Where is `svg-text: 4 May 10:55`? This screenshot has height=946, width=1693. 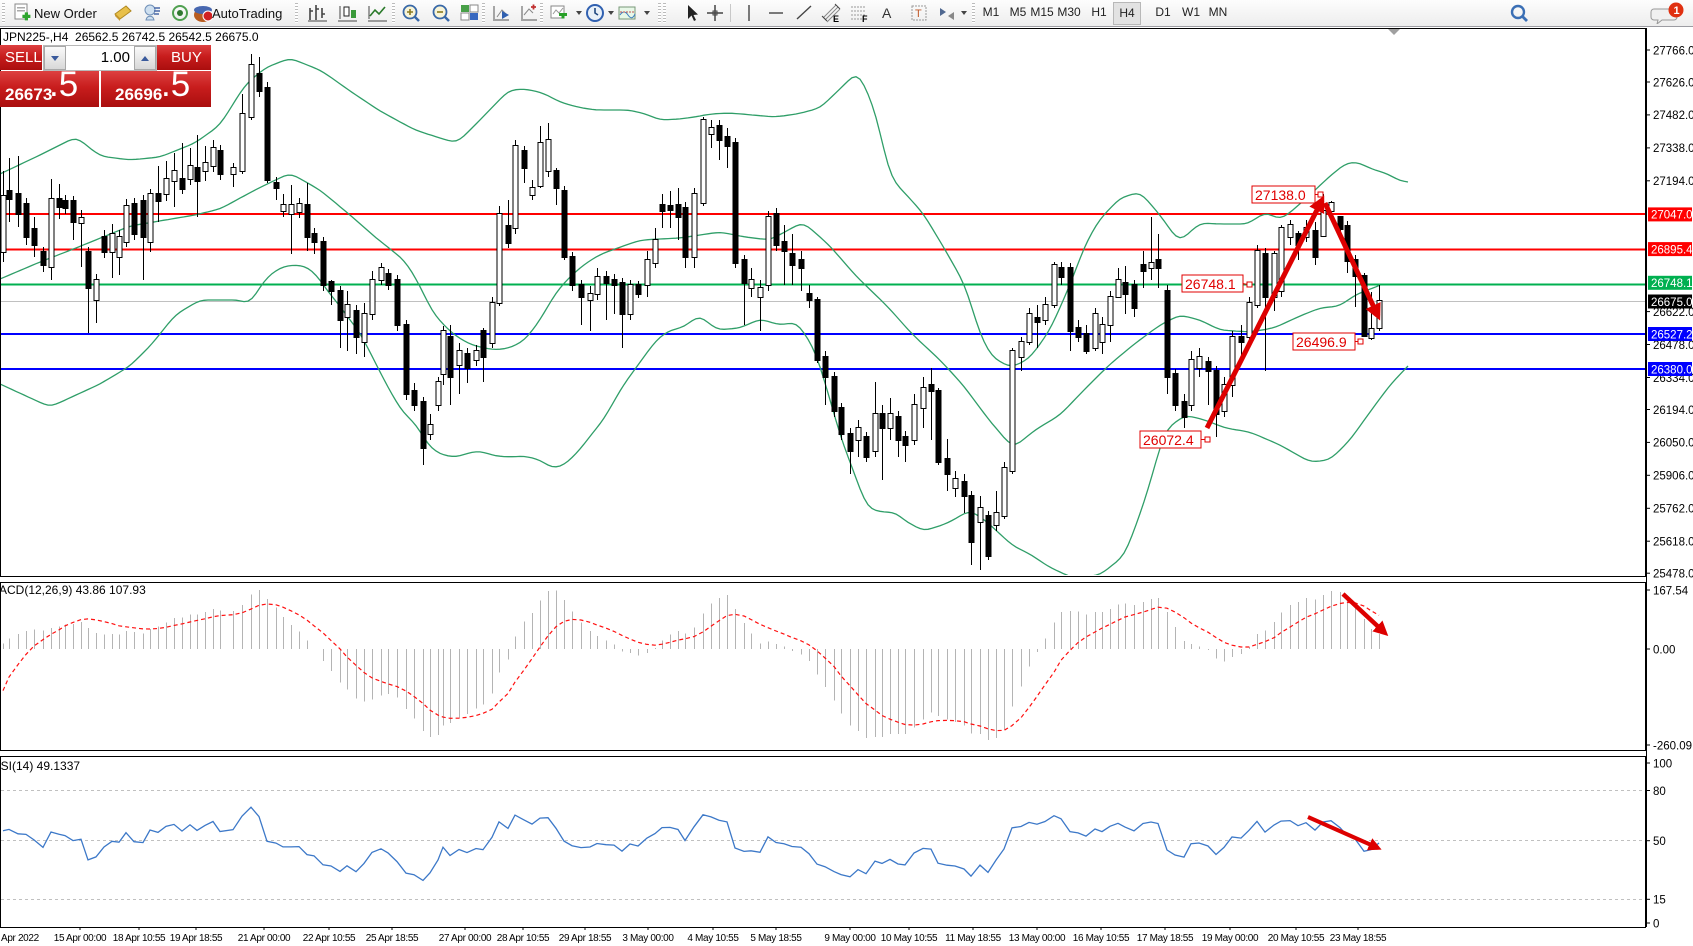 svg-text: 4 May 10:55 is located at coordinates (713, 938).